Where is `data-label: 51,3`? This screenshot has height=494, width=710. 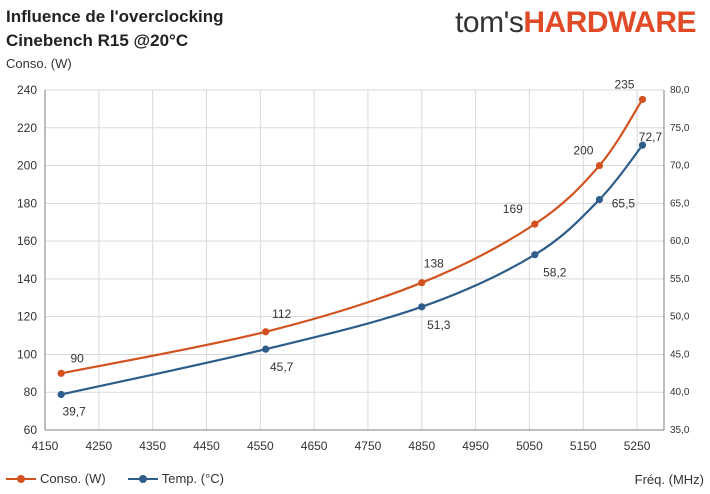
data-label: 51,3 is located at coordinates (439, 325).